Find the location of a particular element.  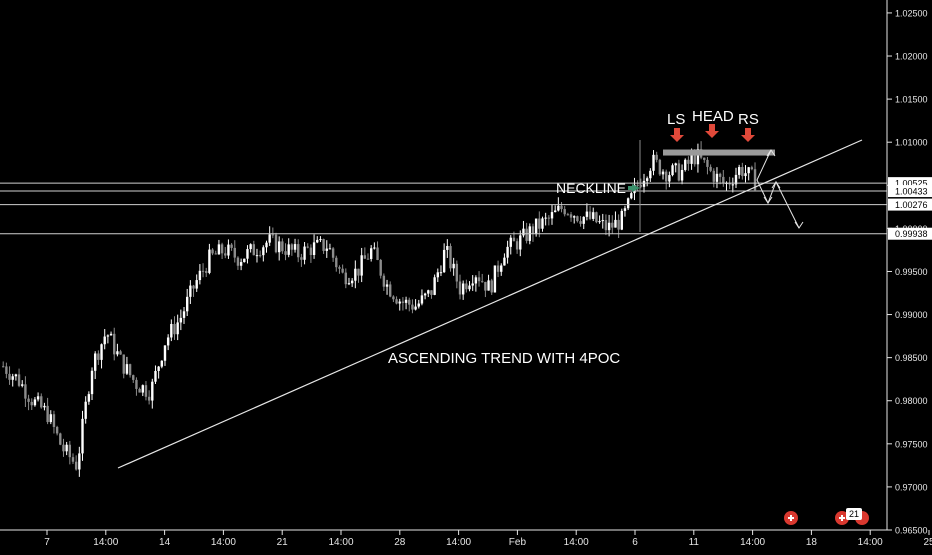

time-tick-label: 11 is located at coordinates (694, 542).